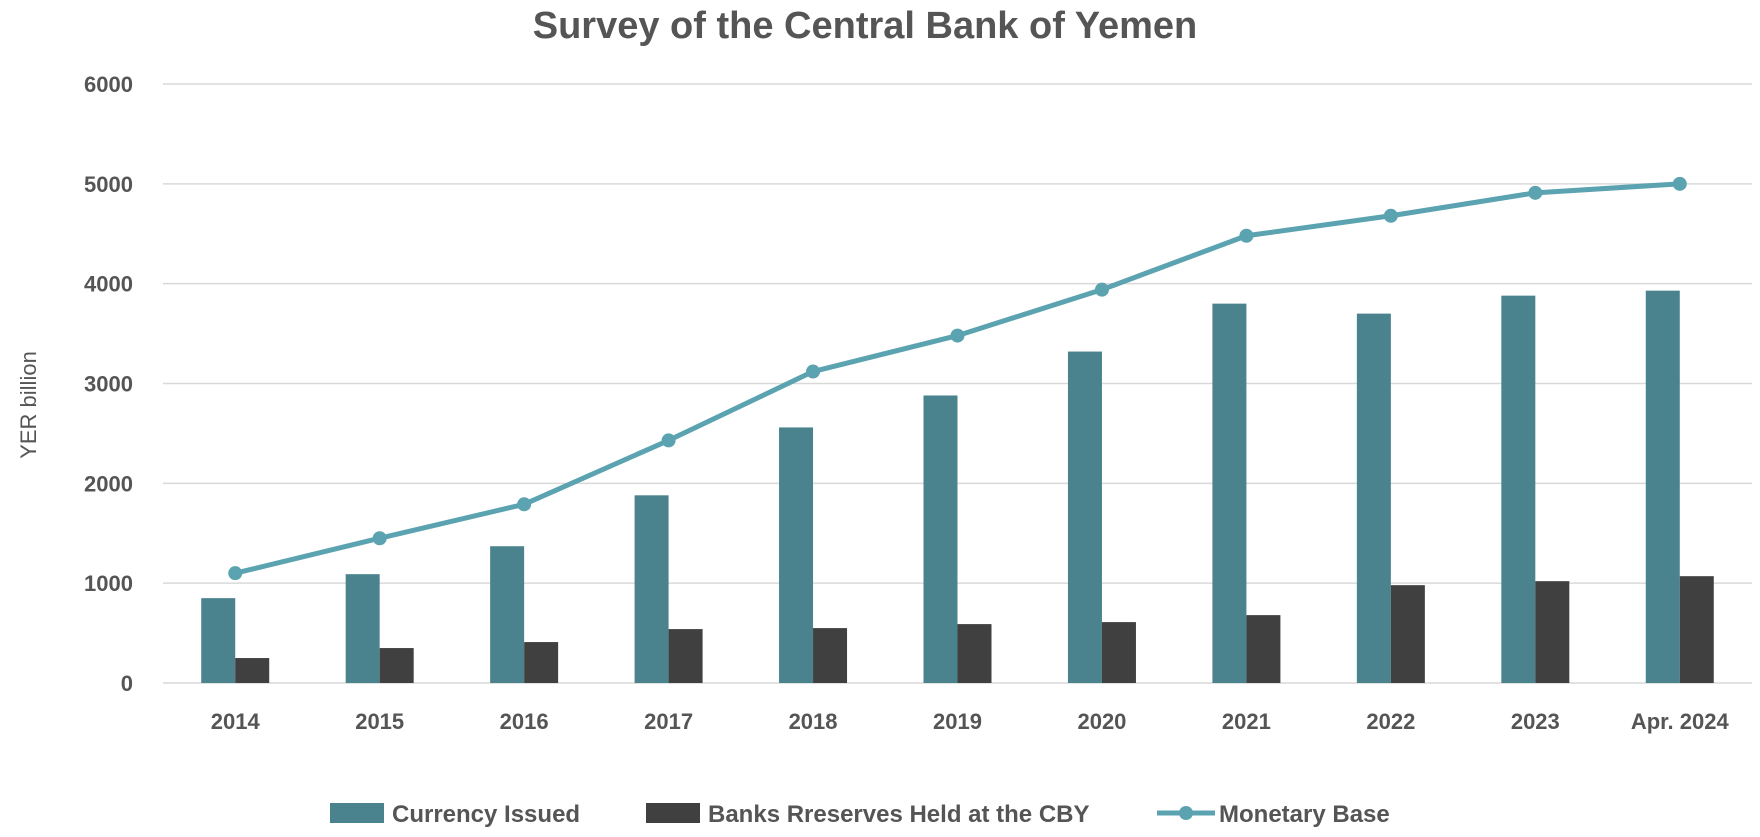  I want to click on y-axis-ticks: 0 1000 2000 3000 4000 5000 6000, so click(108, 384).